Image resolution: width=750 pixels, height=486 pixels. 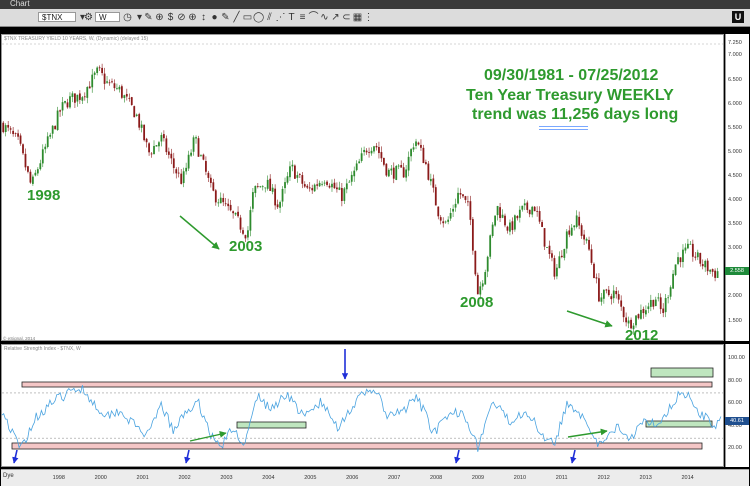 What do you see at coordinates (346, 17) in the screenshot?
I see `magnet-icon: ⊂` at bounding box center [346, 17].